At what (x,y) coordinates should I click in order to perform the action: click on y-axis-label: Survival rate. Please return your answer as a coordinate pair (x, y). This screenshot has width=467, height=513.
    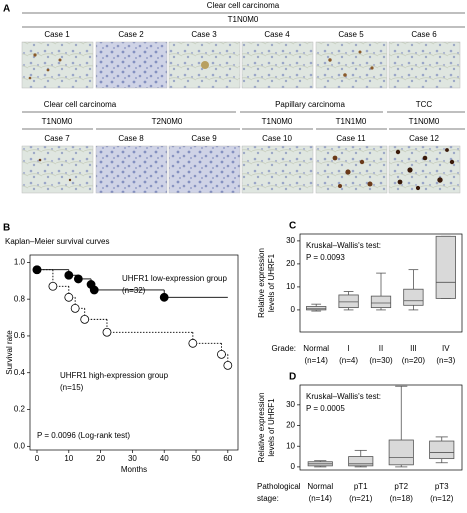
    Looking at the image, I should click on (9, 352).